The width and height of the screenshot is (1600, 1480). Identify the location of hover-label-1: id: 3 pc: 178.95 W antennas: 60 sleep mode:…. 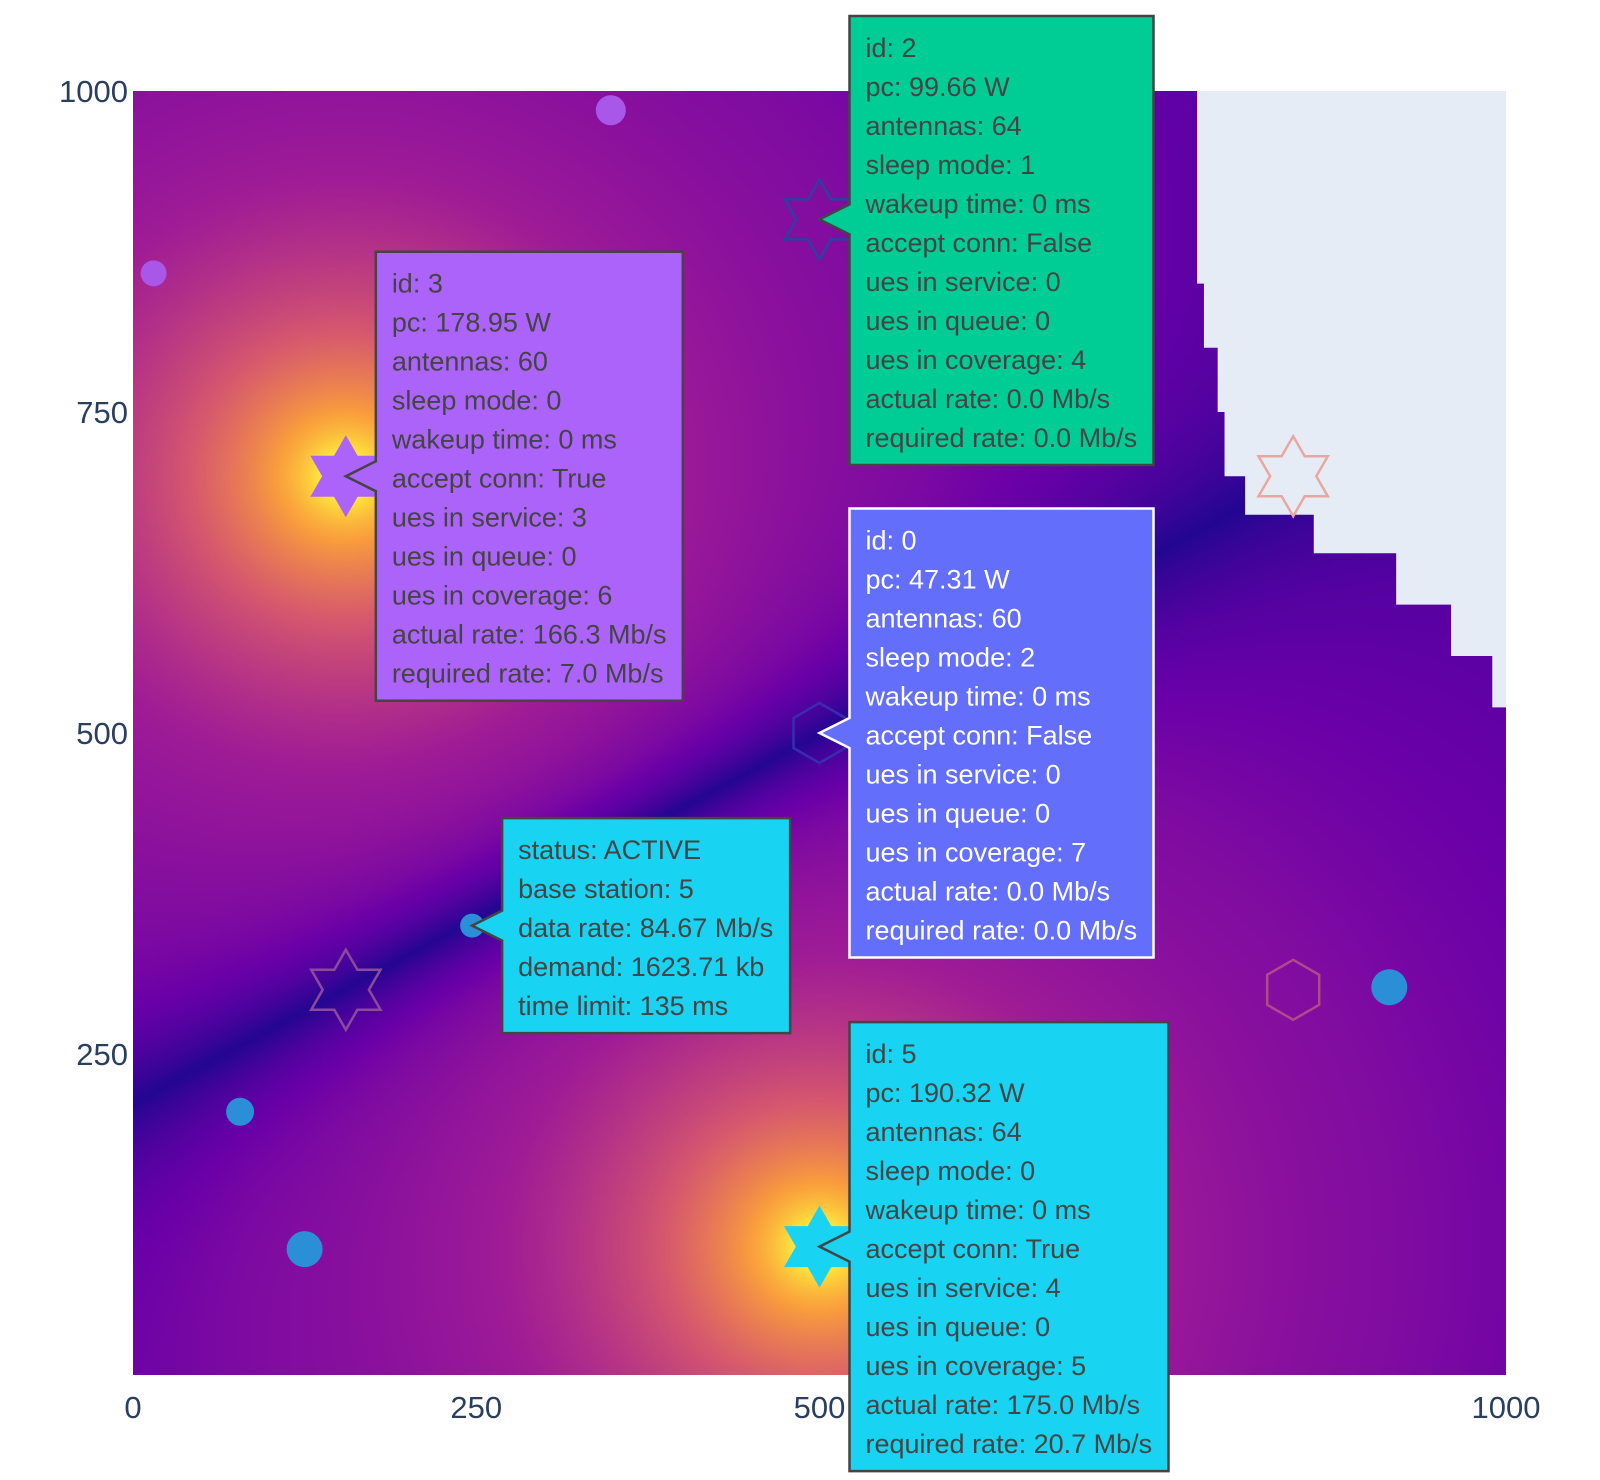
(514, 476).